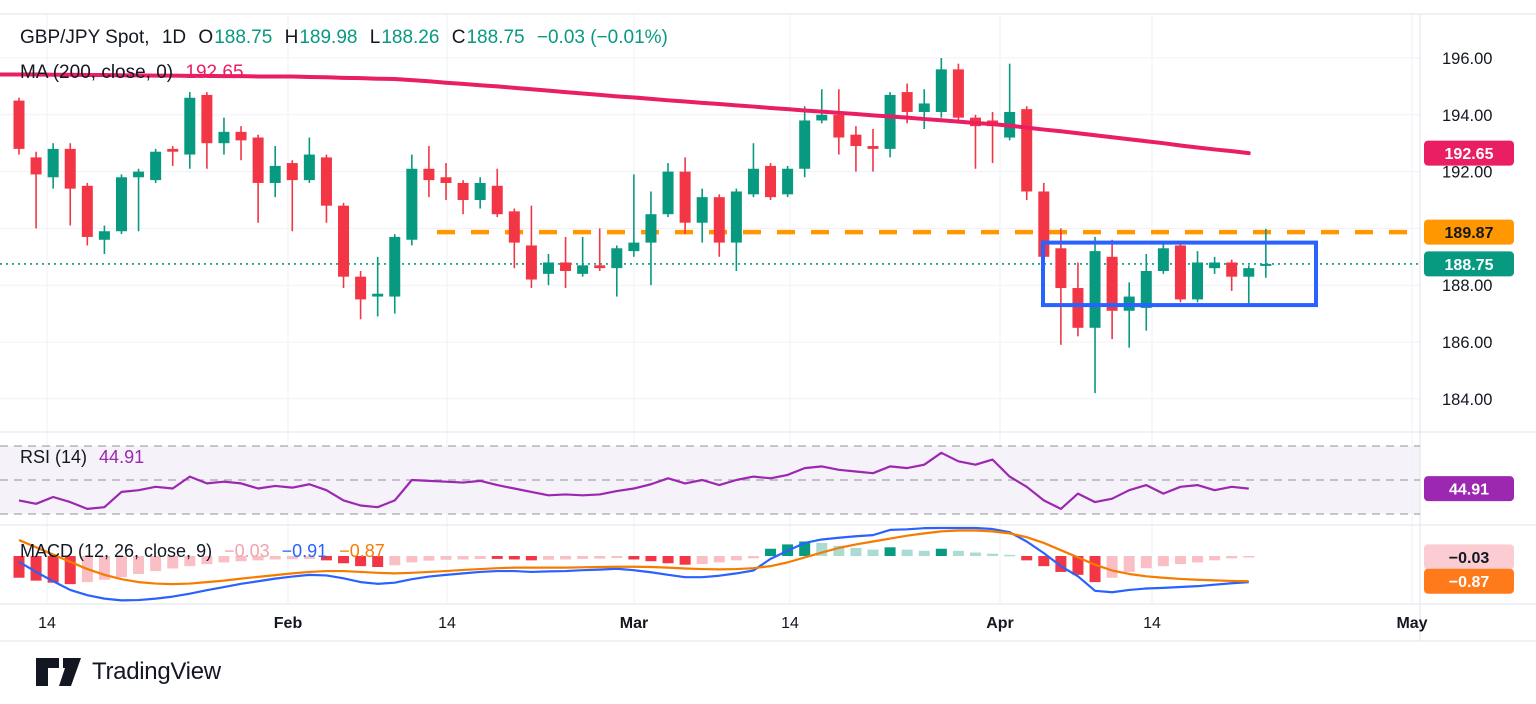  I want to click on tradingview-logo: TradingView, so click(128, 672).